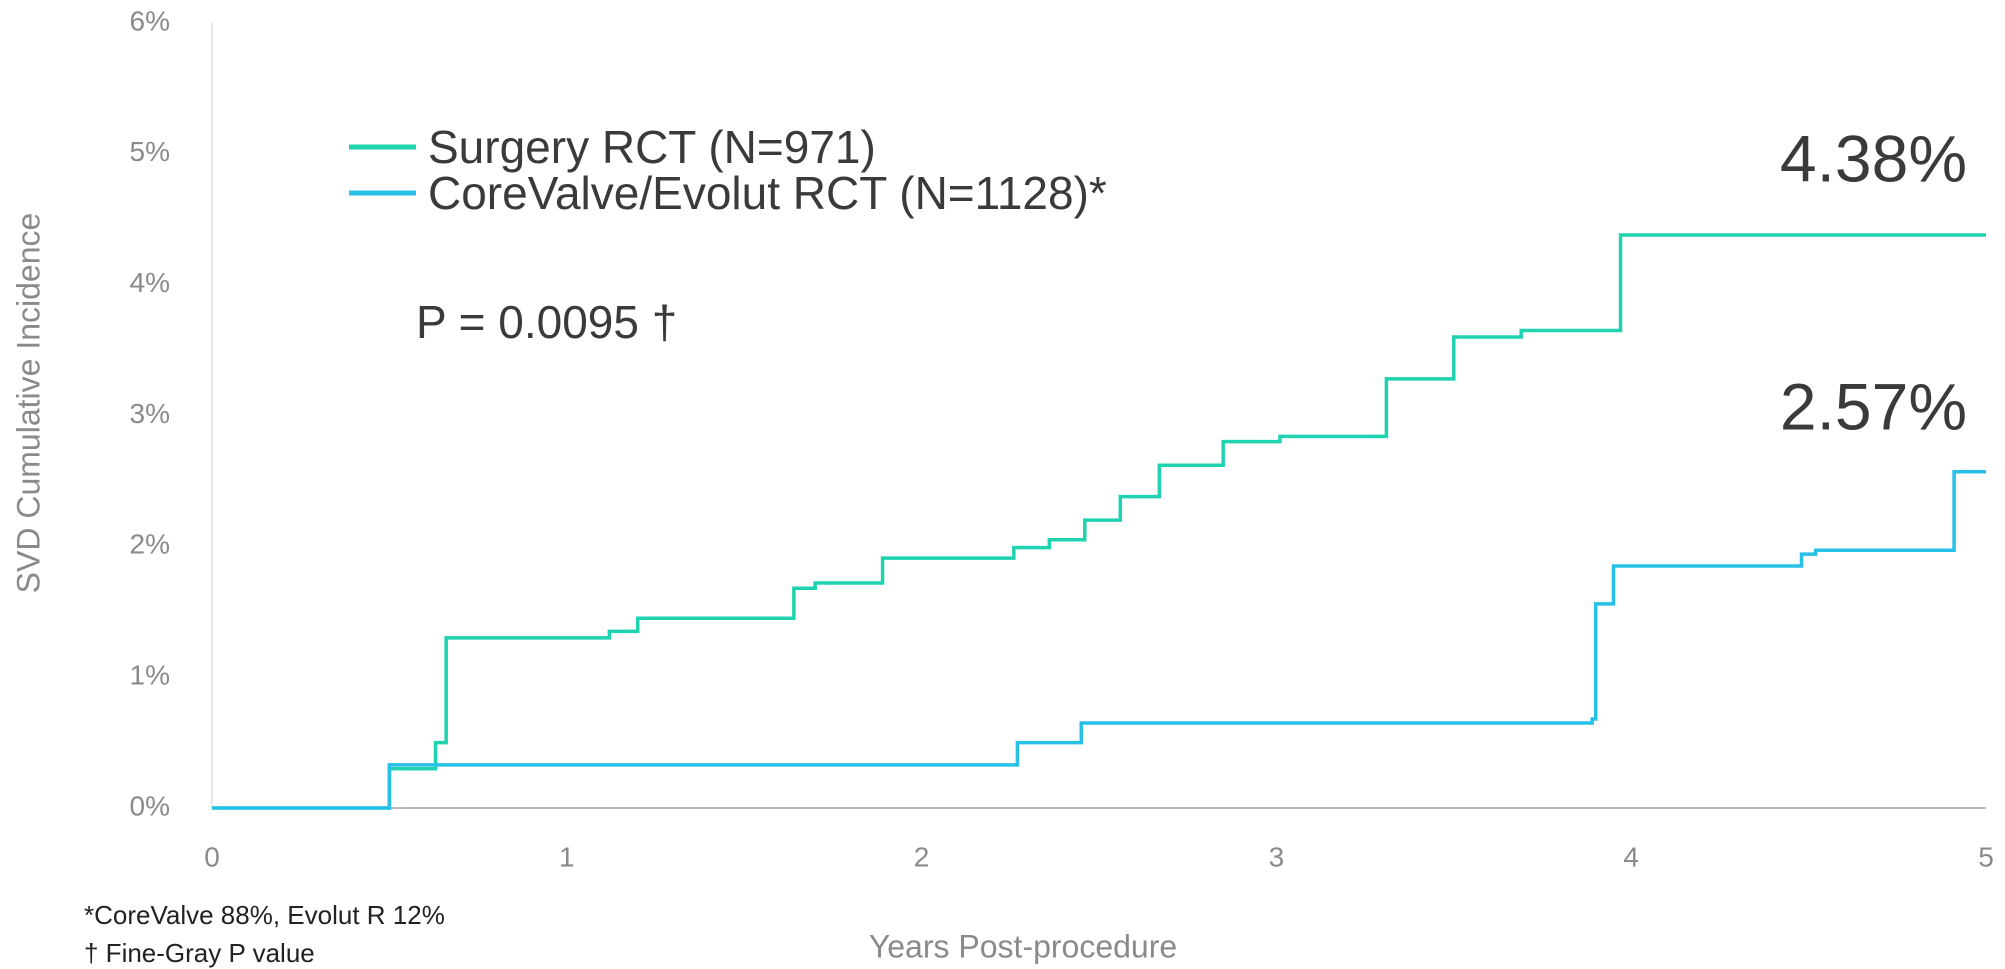  Describe the element at coordinates (150, 282) in the screenshot. I see `y-tick-label: 4%` at that location.